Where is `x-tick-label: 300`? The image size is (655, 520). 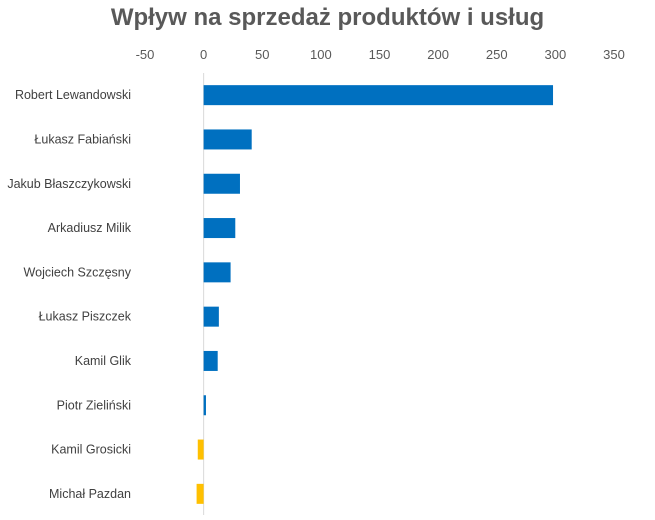 x-tick-label: 300 is located at coordinates (556, 54).